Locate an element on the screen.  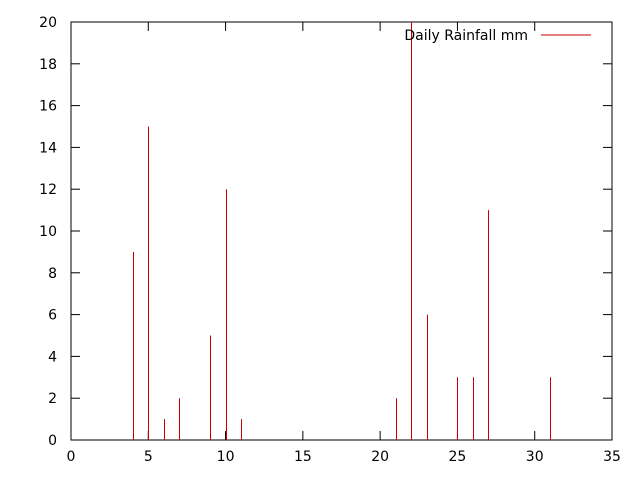
y-tick-label: 14 is located at coordinates (48, 148).